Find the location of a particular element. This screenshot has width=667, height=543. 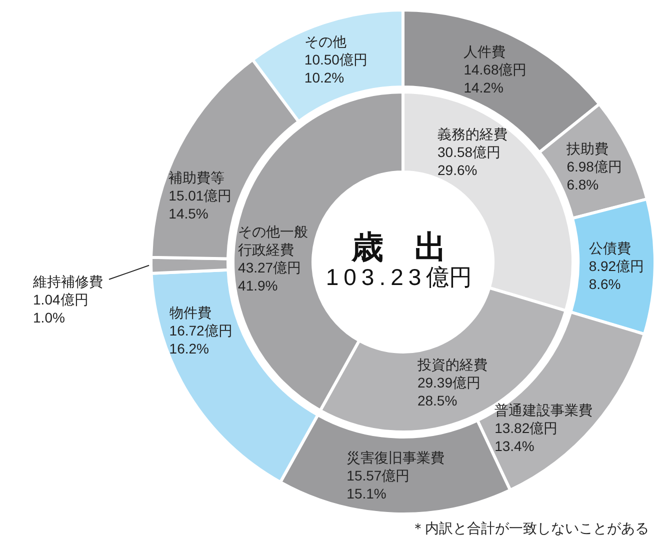

label: 投資的経費 29.39億円 28.5% is located at coordinates (452, 382).